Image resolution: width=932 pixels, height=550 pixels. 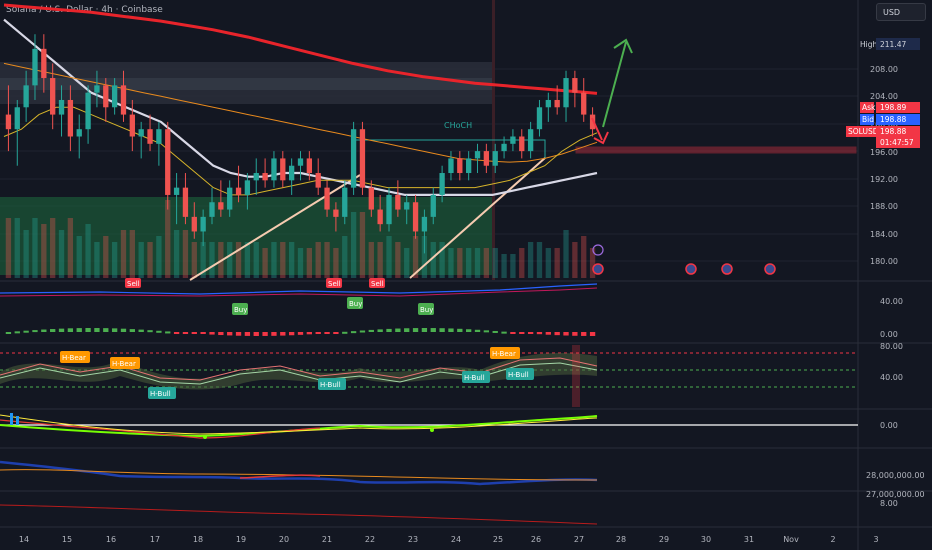 I want to click on time-tick: Nov, so click(x=791, y=539).